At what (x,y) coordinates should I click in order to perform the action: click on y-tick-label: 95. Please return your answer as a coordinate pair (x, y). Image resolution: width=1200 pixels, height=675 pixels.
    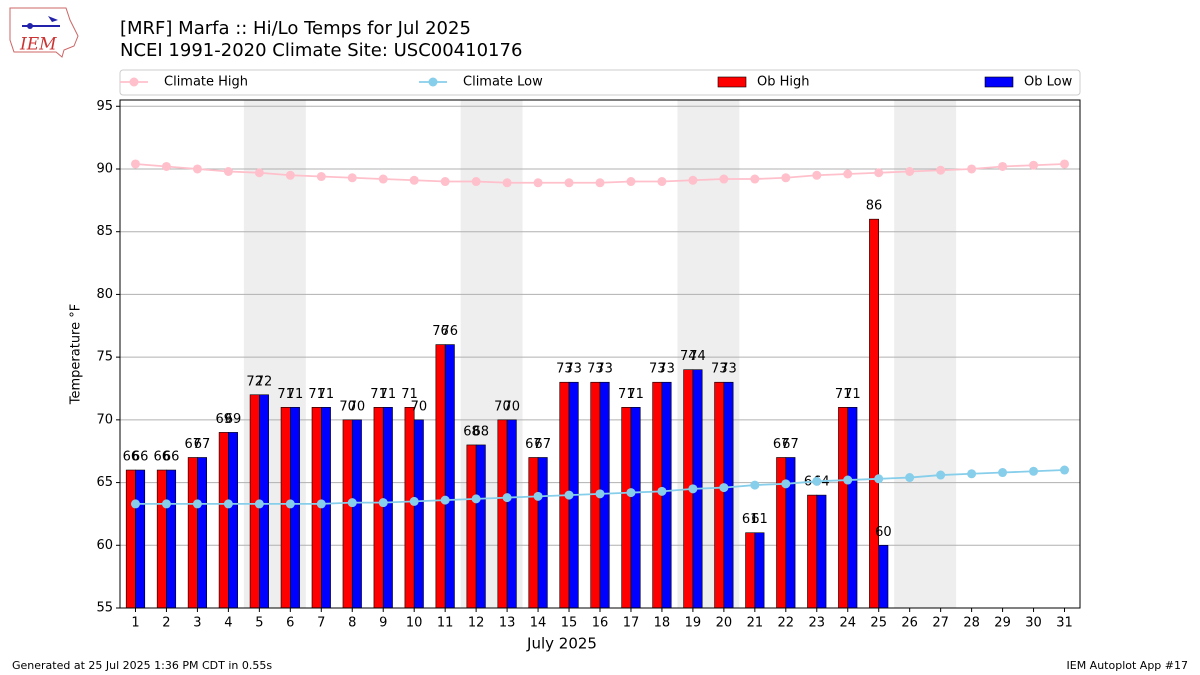
    Looking at the image, I should click on (104, 106).